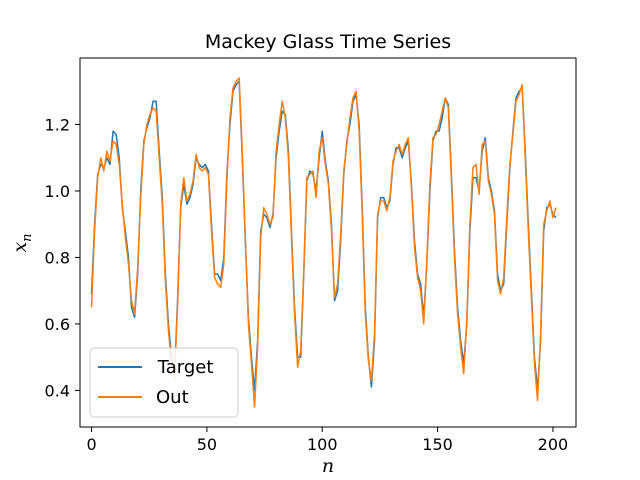  Describe the element at coordinates (322, 444) in the screenshot. I see `x-tick-label: 100` at that location.